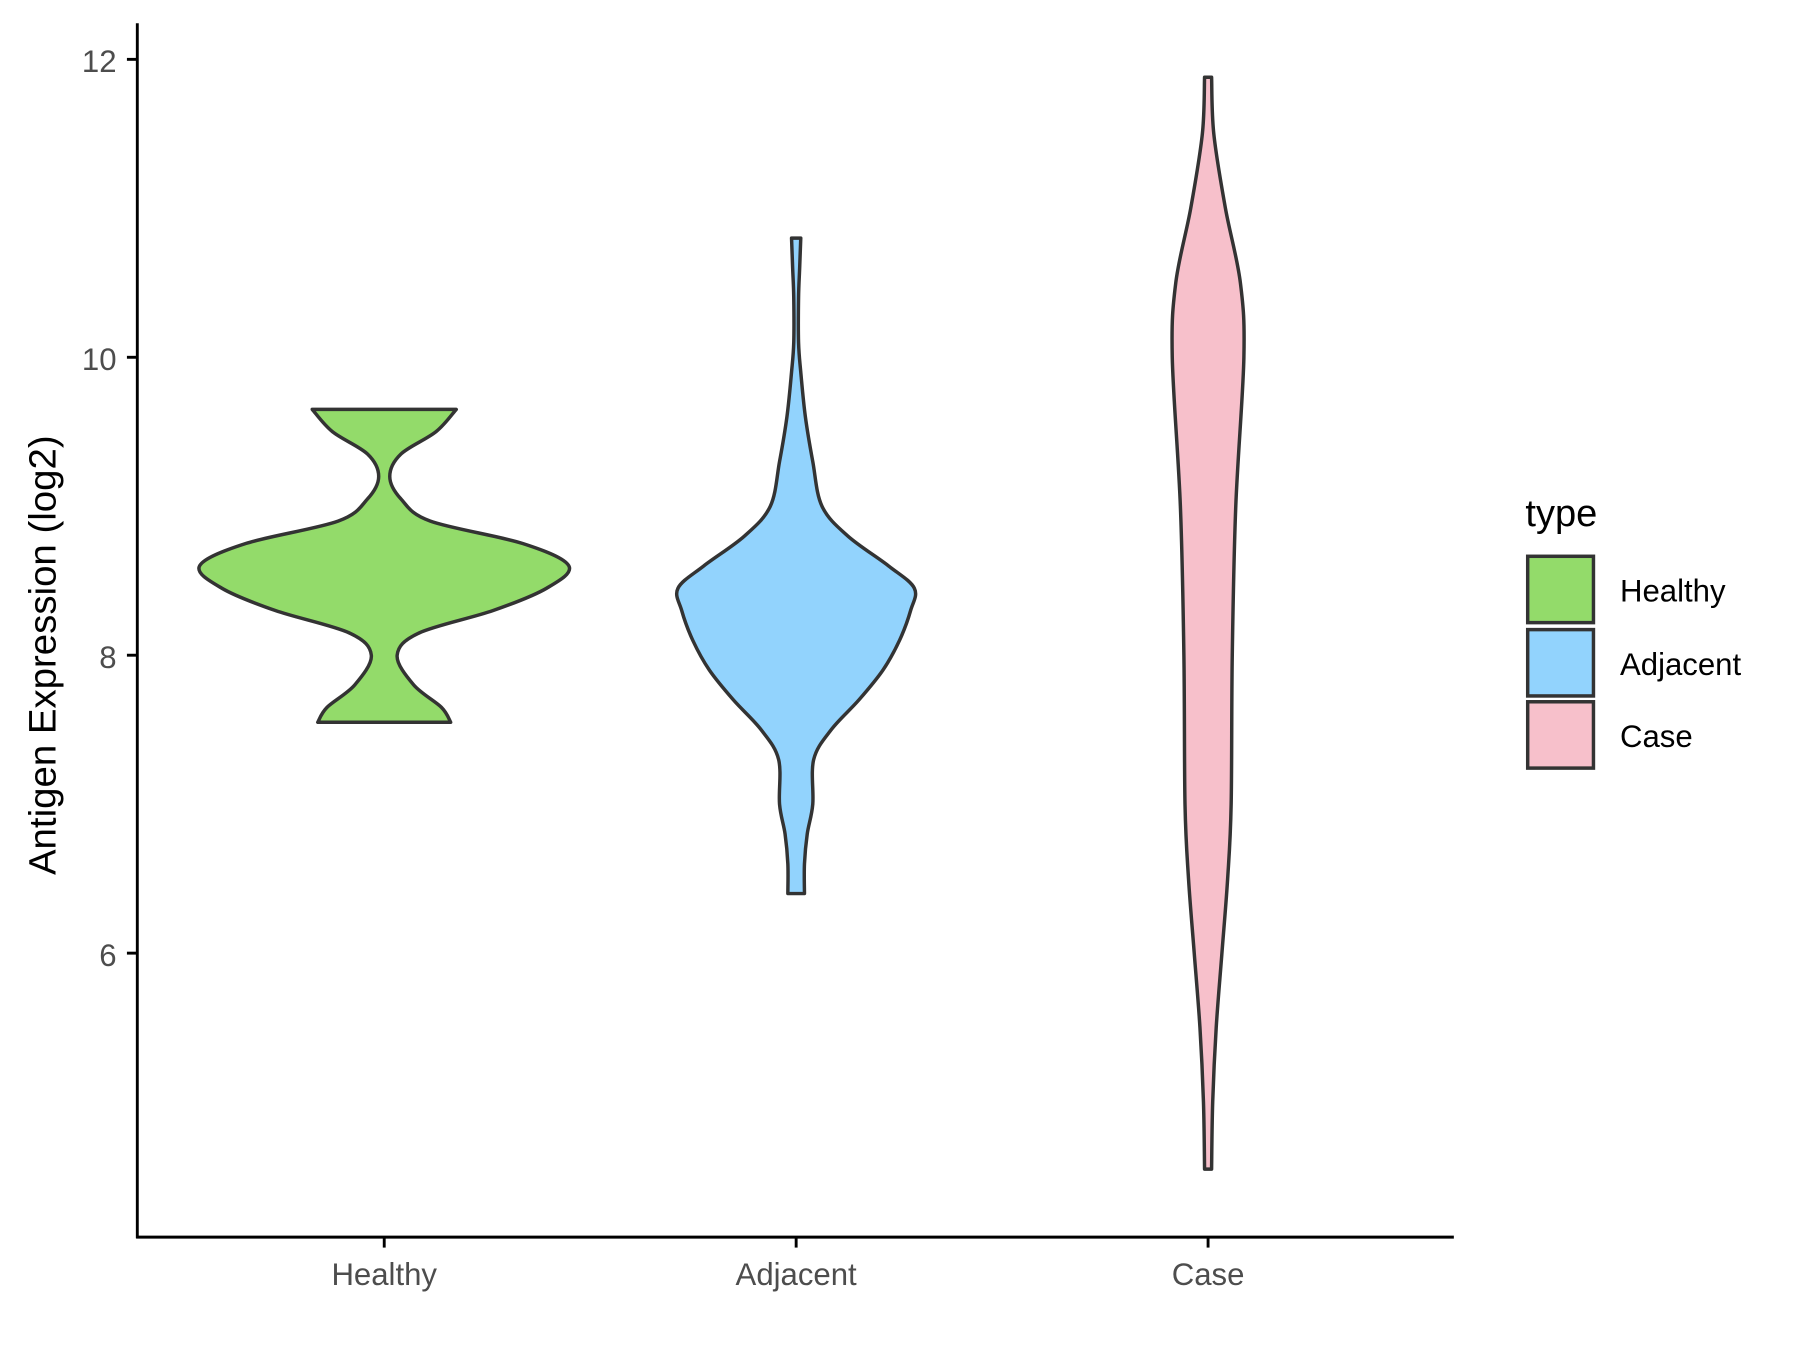  Describe the element at coordinates (1560, 735) in the screenshot. I see `legend-key-case` at that location.